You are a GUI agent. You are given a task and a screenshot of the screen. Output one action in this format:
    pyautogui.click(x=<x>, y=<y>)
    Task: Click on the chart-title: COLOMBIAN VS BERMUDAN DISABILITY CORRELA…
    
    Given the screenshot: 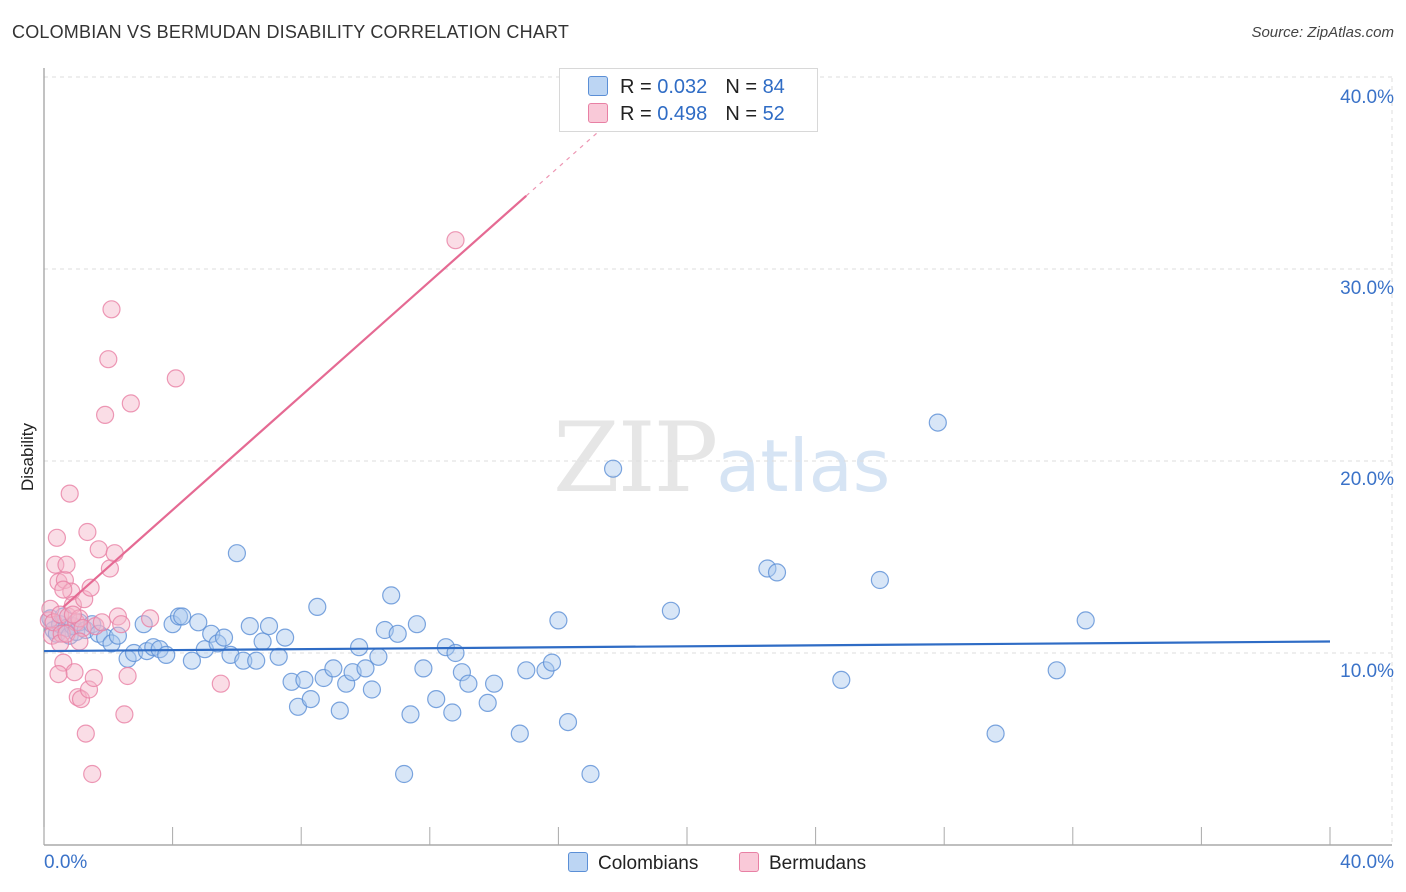 What is the action you would take?
    pyautogui.click(x=291, y=32)
    